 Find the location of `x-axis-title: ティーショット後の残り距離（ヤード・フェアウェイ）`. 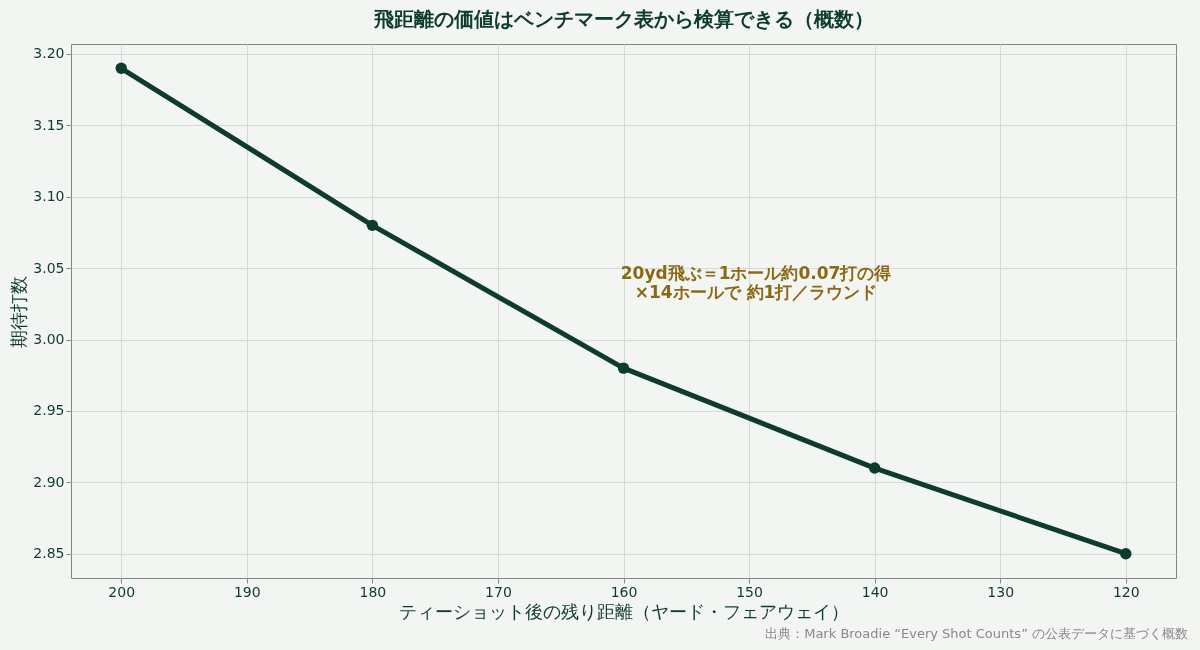

x-axis-title: ティーショット後の残り距離（ヤード・フェアウェイ） is located at coordinates (624, 611).